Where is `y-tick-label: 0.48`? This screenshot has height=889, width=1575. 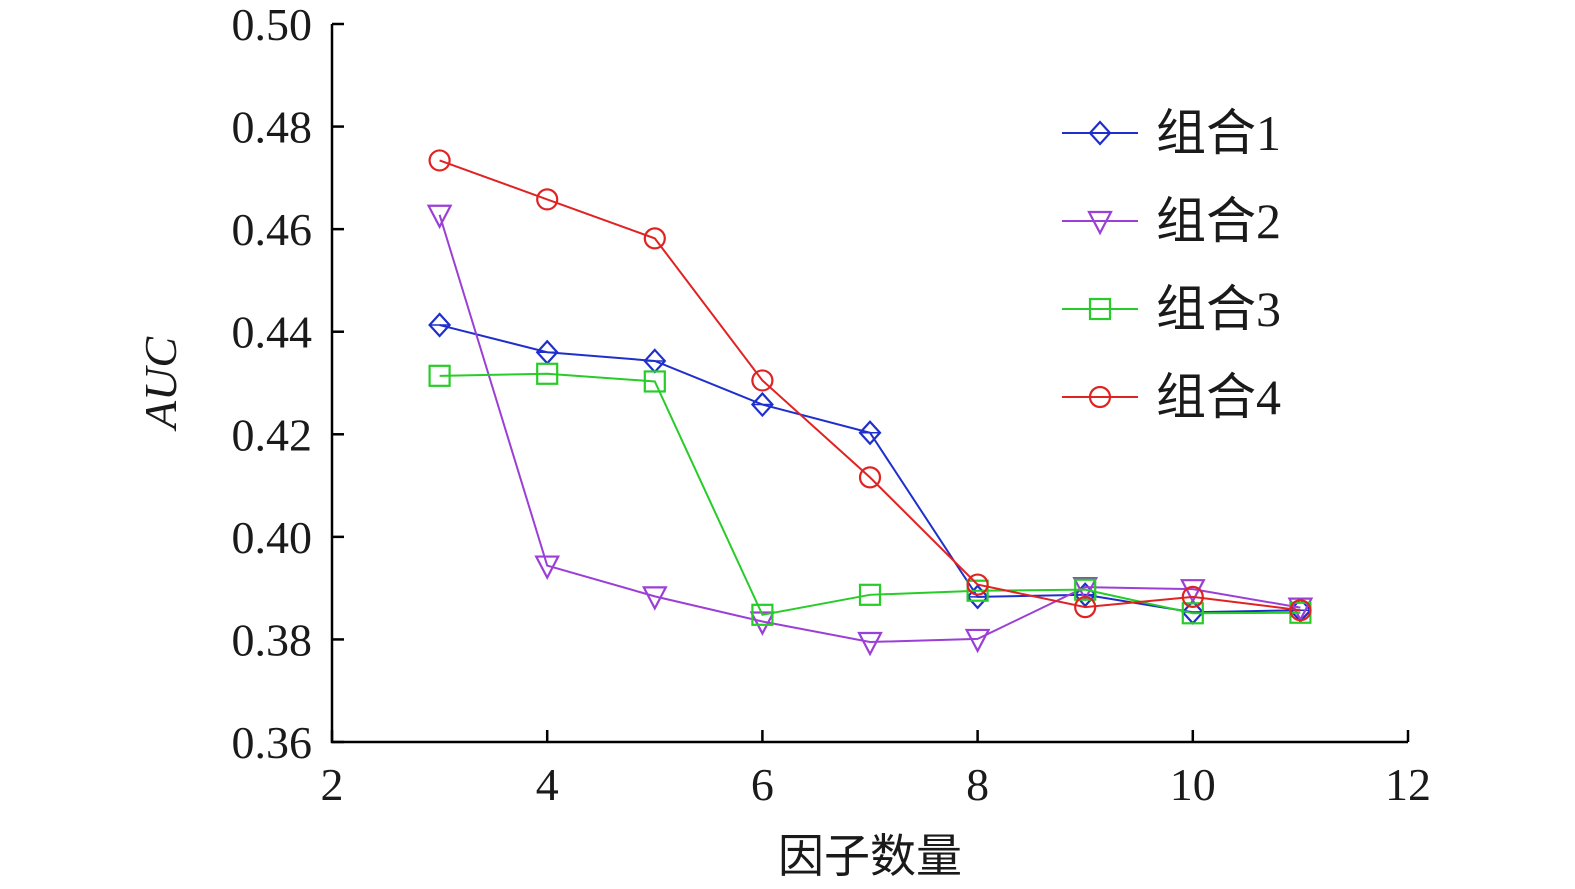
y-tick-label: 0.48 is located at coordinates (272, 127).